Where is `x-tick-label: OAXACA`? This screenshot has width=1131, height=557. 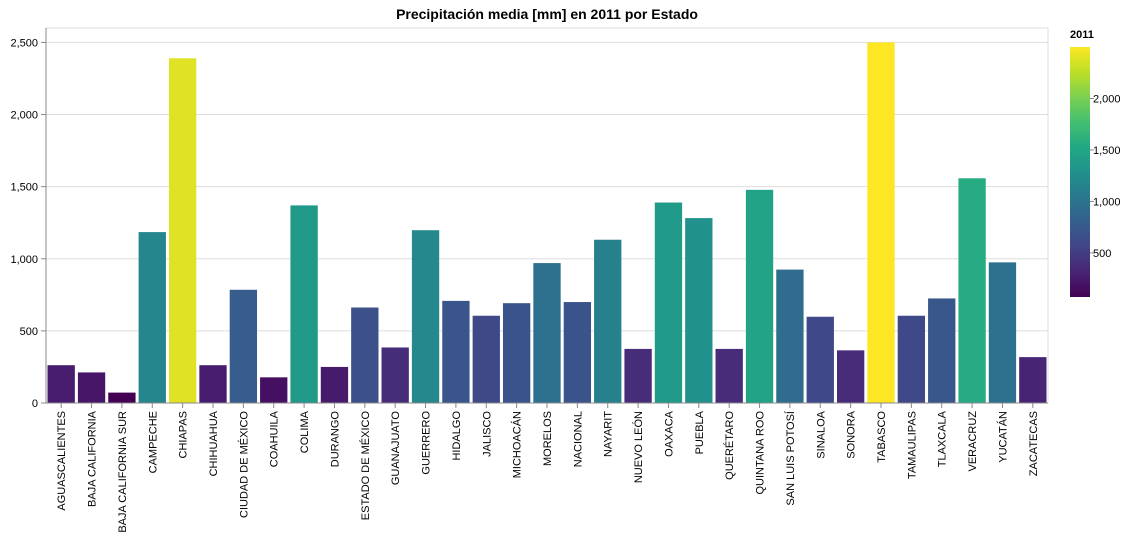 x-tick-label: OAXACA is located at coordinates (669, 433).